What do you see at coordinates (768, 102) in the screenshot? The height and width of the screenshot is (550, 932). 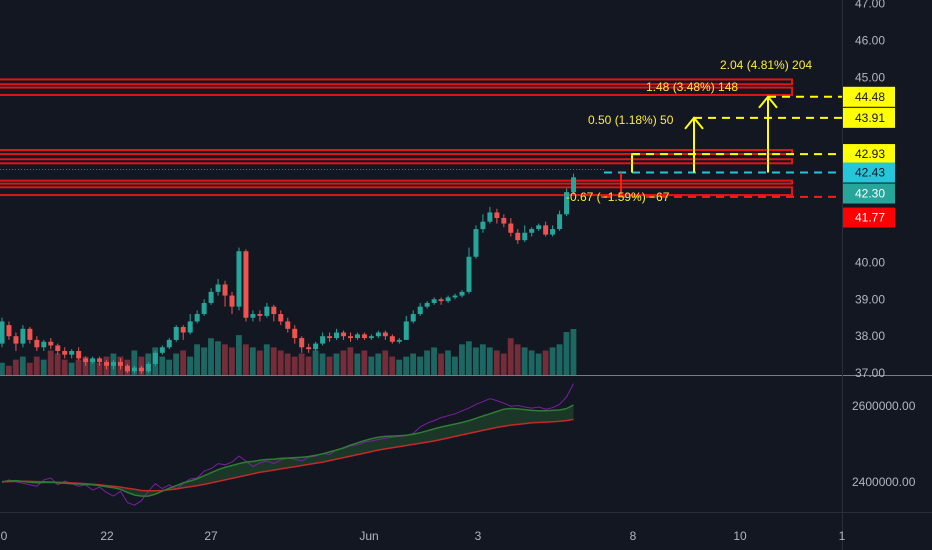 I see `target2-arrow-head` at bounding box center [768, 102].